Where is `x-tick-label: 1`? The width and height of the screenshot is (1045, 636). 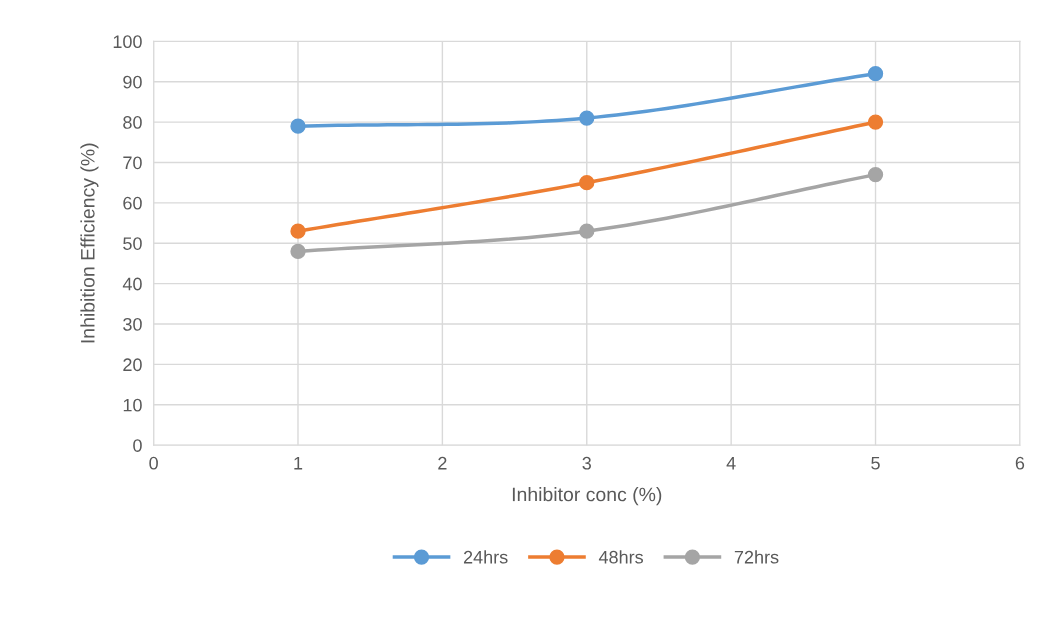 x-tick-label: 1 is located at coordinates (298, 463).